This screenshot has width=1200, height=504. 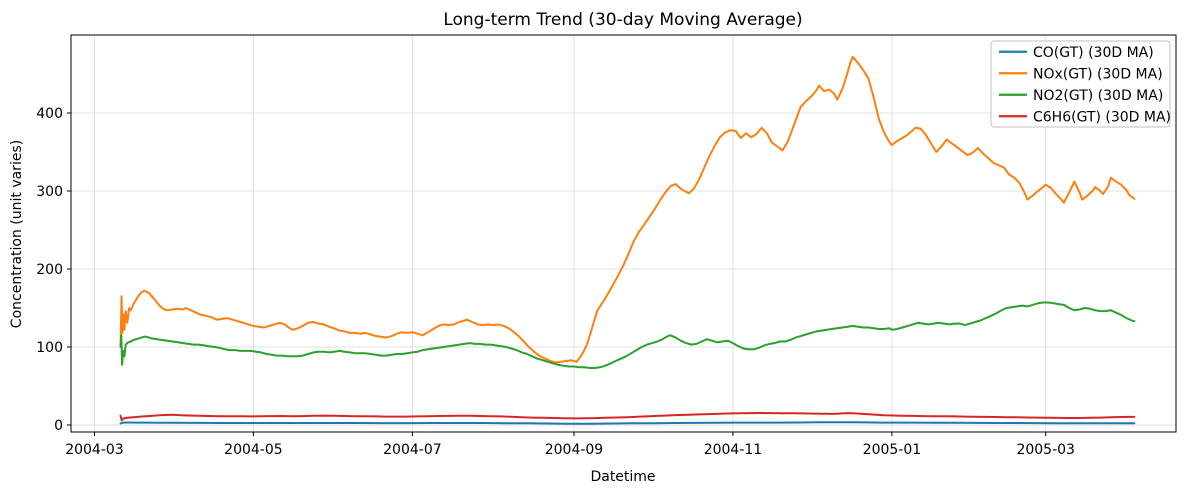 I want to click on legend-entry-co-gt-30d-ma-: CO(GT) (30D MA), so click(x=1076, y=53).